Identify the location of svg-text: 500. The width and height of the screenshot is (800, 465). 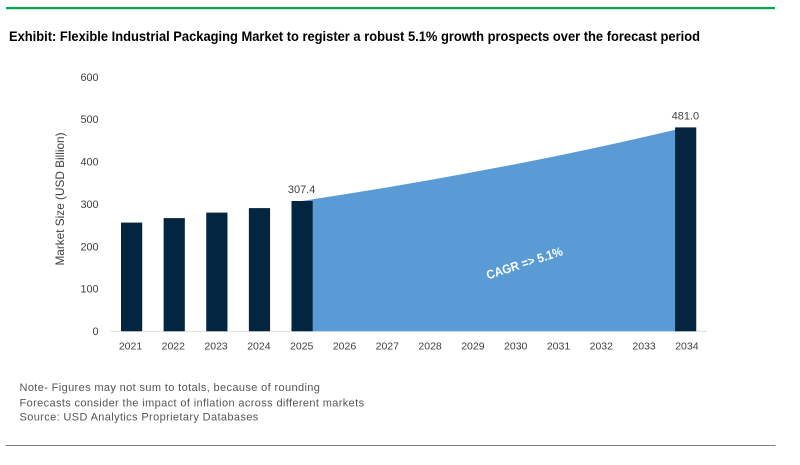
(89, 120).